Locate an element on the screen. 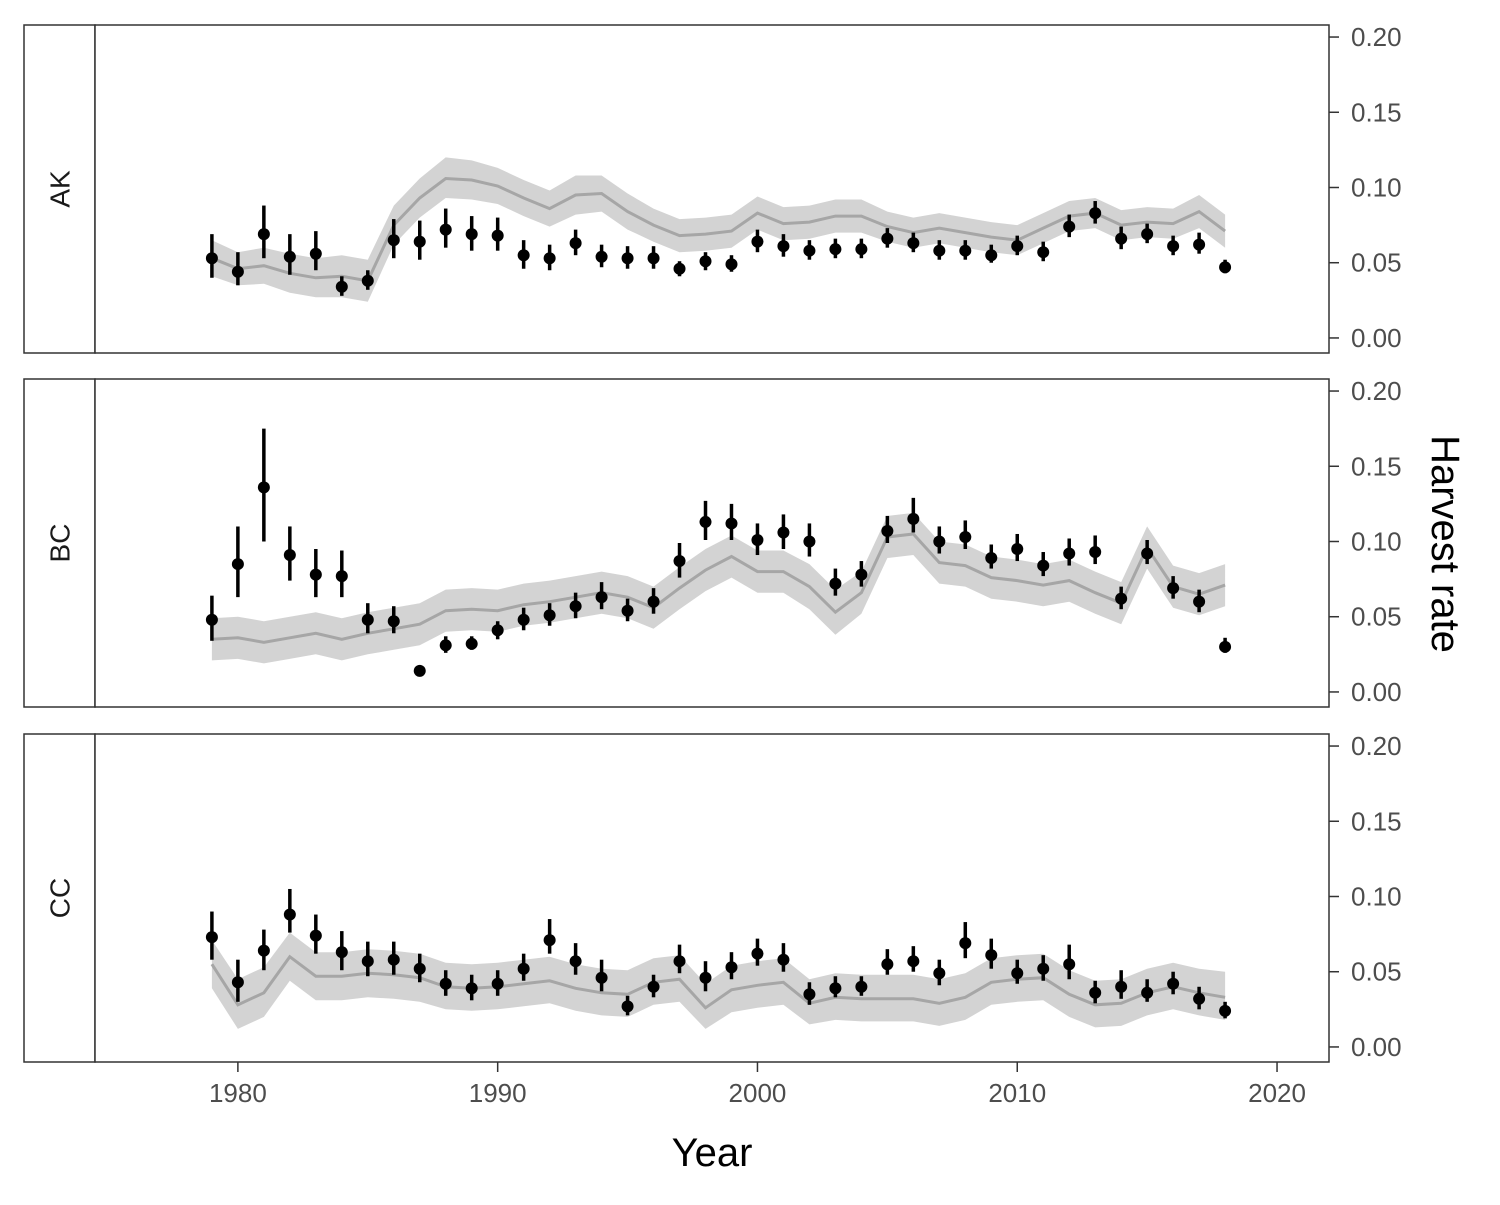  panel-strip-label: CC is located at coordinates (60, 898).